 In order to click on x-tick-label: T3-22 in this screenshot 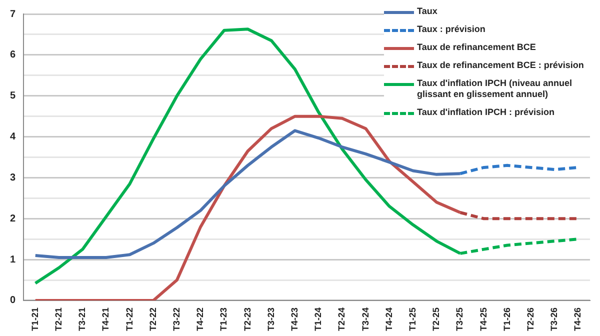, I will do `click(176, 319)`.